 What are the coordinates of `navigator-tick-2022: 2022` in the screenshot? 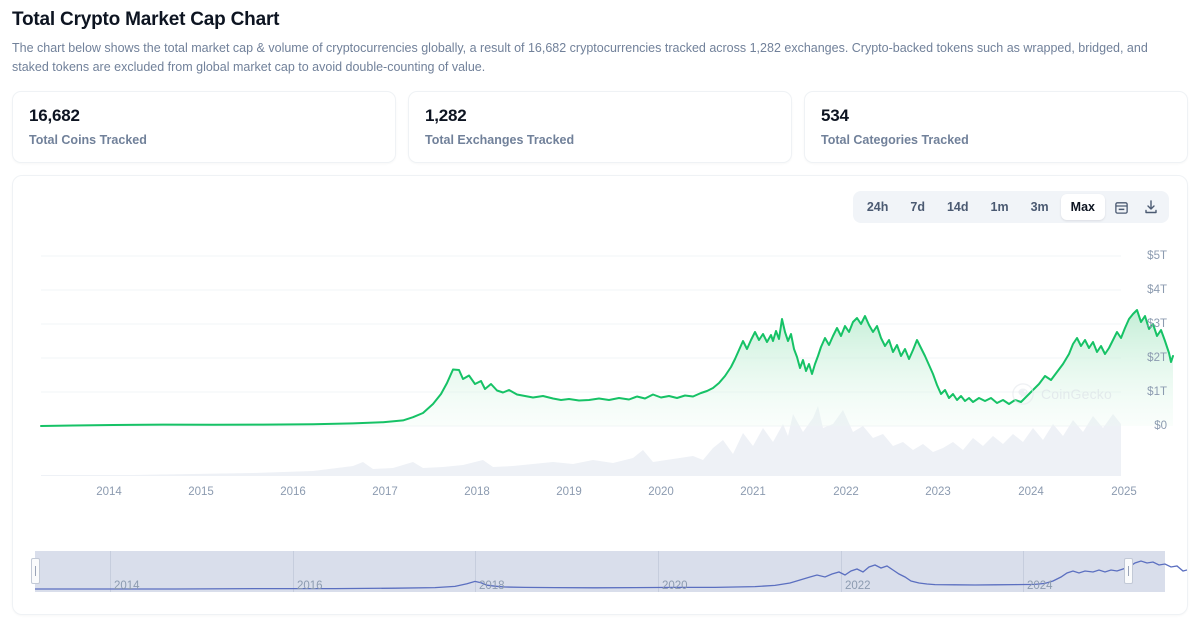 It's located at (858, 586).